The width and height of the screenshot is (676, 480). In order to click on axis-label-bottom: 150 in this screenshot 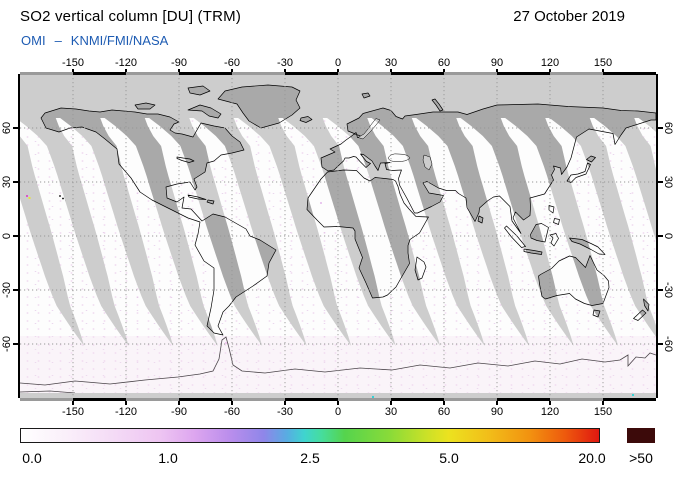, I will do `click(603, 412)`.